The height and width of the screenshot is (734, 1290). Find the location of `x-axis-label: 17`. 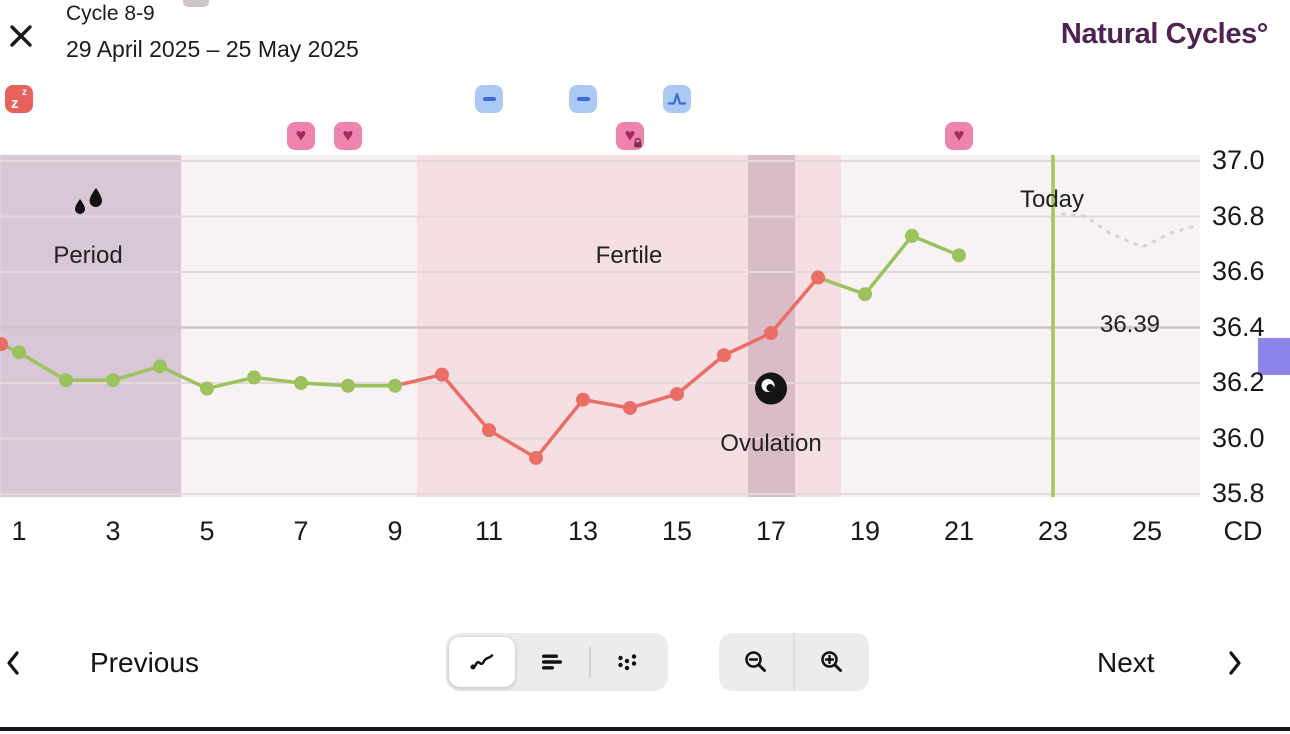

x-axis-label: 17 is located at coordinates (771, 531).